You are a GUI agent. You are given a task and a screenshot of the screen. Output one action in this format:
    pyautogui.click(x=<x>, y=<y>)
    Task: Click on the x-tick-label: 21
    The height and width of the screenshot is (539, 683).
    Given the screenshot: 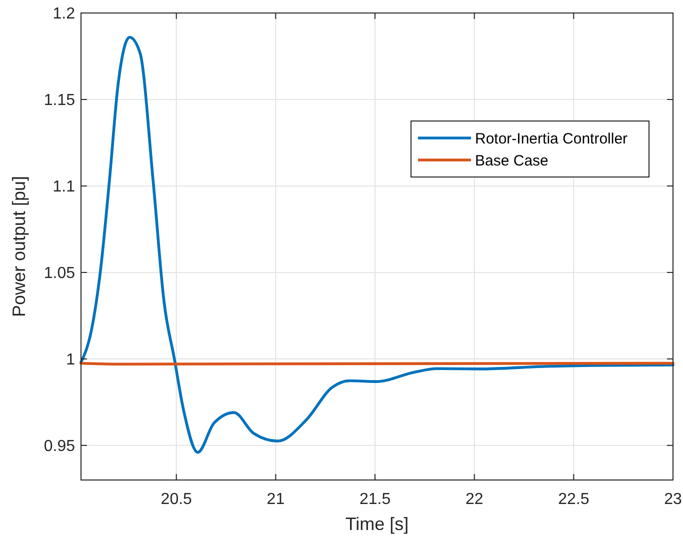 What is the action you would take?
    pyautogui.click(x=275, y=499)
    